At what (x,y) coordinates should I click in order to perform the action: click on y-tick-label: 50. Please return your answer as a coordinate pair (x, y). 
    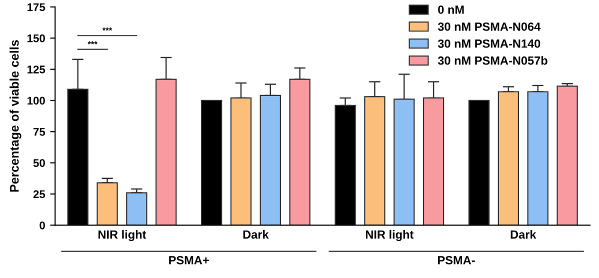
    Looking at the image, I should click on (39, 163).